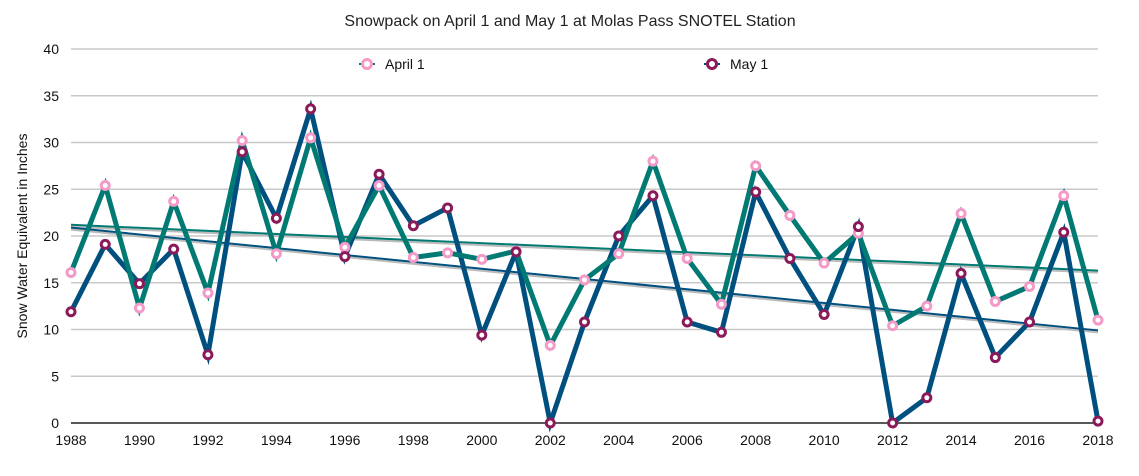 This screenshot has width=1139, height=476. Describe the element at coordinates (344, 440) in the screenshot. I see `x-tick-label: 1996` at that location.